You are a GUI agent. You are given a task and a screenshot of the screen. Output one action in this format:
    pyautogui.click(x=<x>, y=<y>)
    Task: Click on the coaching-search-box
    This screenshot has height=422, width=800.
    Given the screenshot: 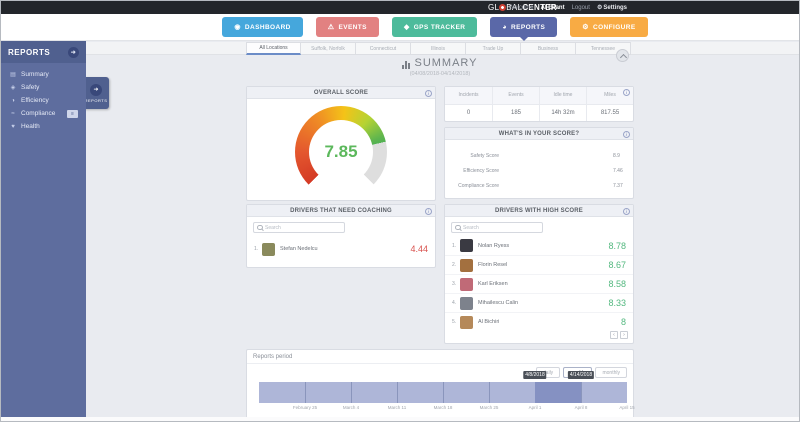 What is the action you would take?
    pyautogui.click(x=299, y=227)
    